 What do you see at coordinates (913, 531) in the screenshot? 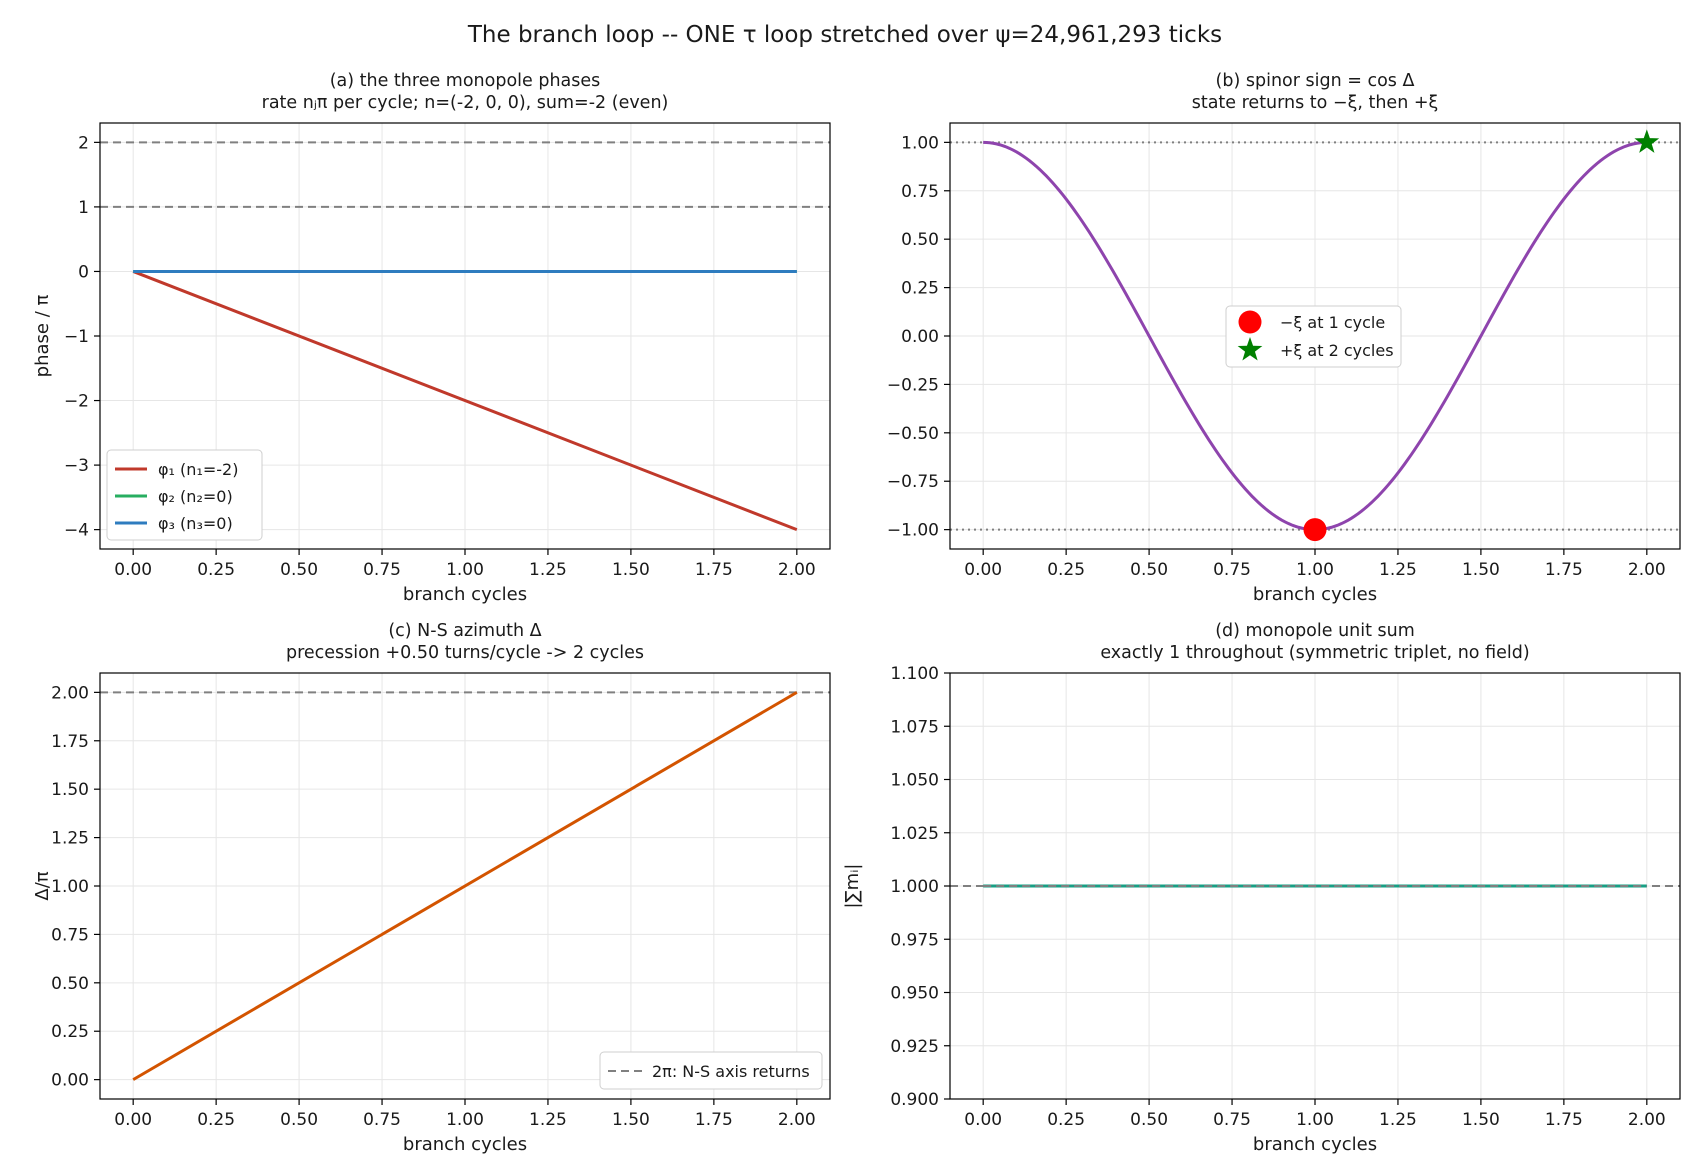
I see `y-tick-label: −1.00` at bounding box center [913, 531].